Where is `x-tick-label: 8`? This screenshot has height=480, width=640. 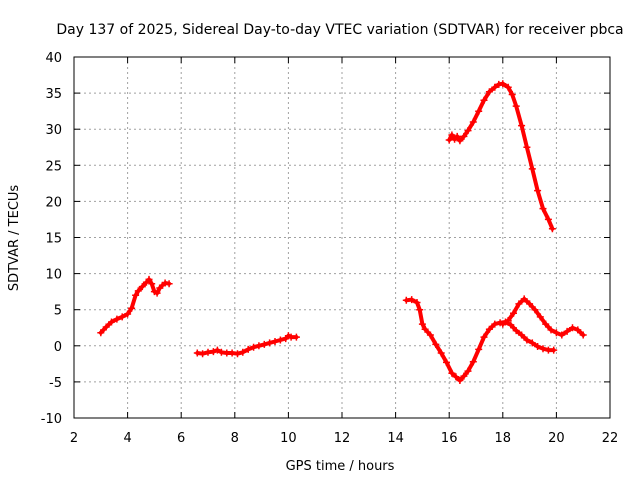 x-tick-label: 8 is located at coordinates (235, 438).